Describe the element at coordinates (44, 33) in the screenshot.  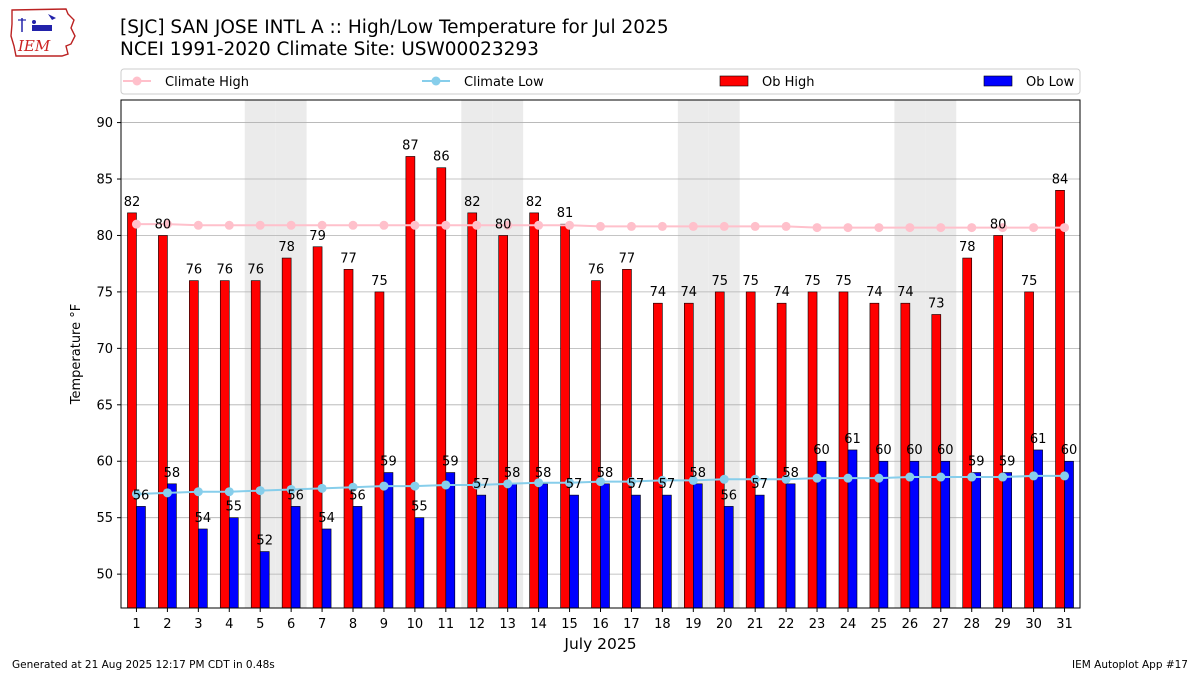
I see `iem-logo: IEM` at that location.